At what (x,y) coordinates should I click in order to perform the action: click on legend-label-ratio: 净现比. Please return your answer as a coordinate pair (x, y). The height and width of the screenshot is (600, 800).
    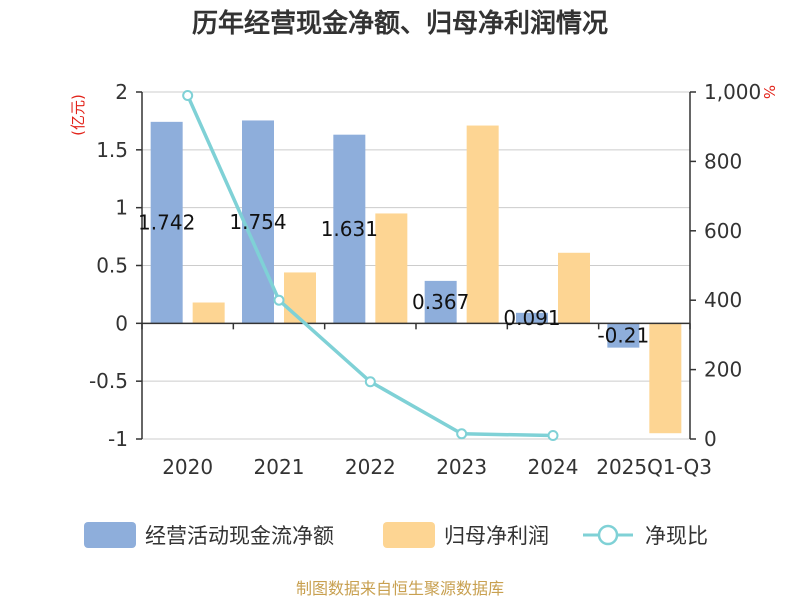
    Looking at the image, I should click on (676, 536).